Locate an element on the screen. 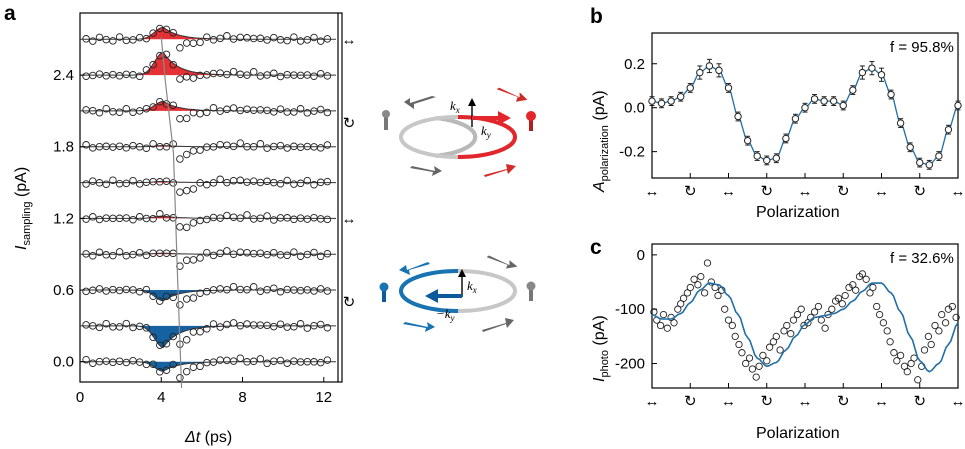 The width and height of the screenshot is (965, 449). x-tick-label: 12 is located at coordinates (323, 397).